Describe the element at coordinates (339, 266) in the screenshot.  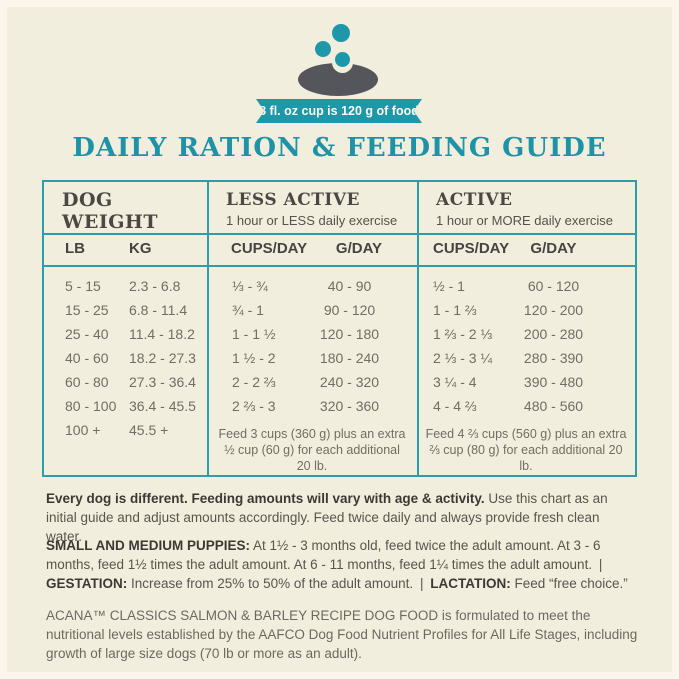
I see `subheader-divider` at that location.